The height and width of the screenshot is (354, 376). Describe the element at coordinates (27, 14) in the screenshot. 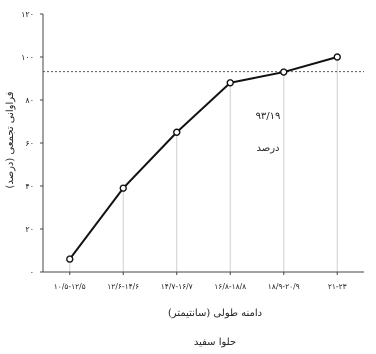

I see `y-tick-label: ۱۲۰` at that location.